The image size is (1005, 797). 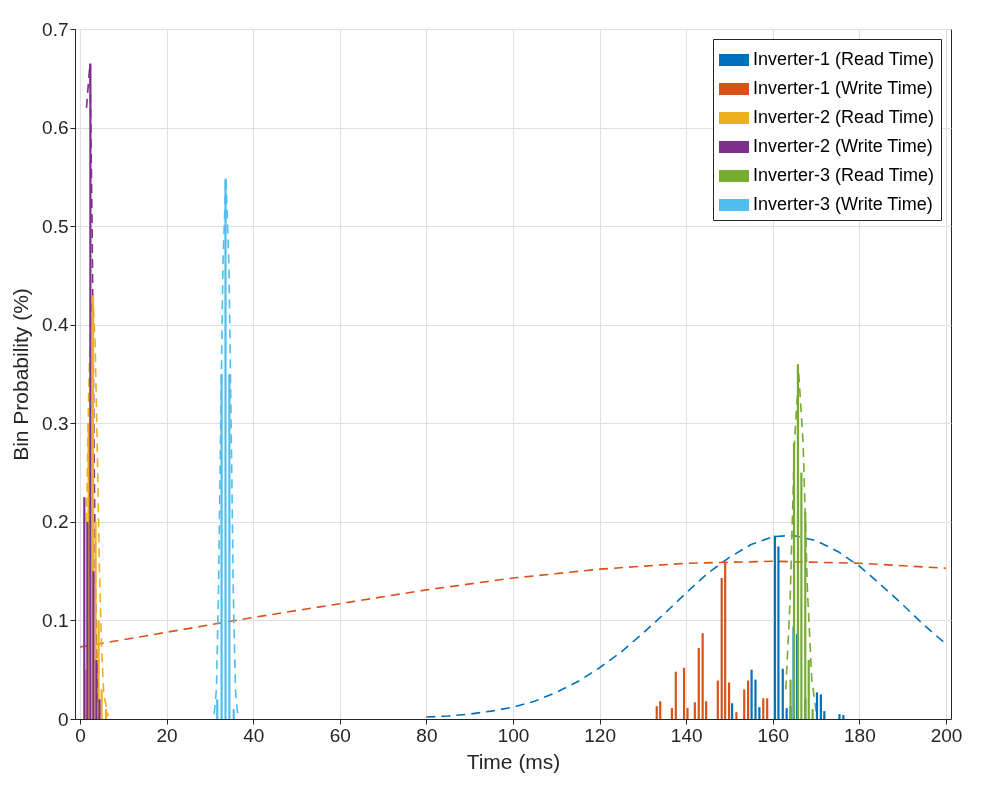 I want to click on x-tick-label: 0, so click(x=80, y=735).